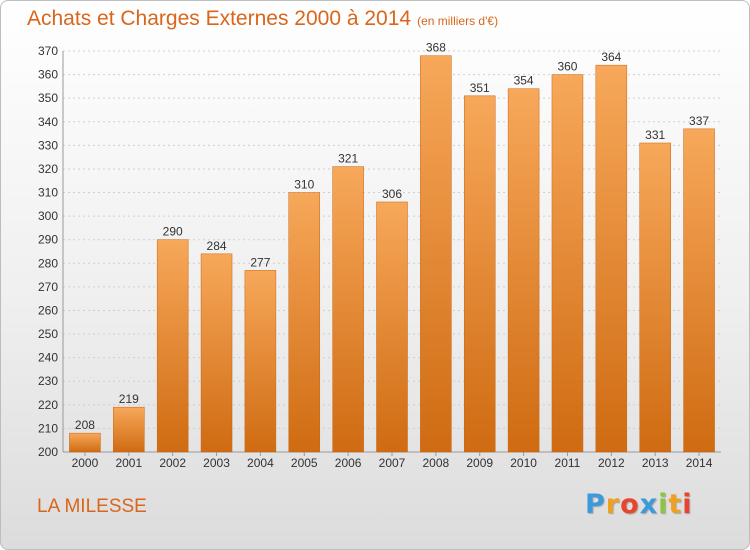  I want to click on data-label-2001: 219, so click(129, 399).